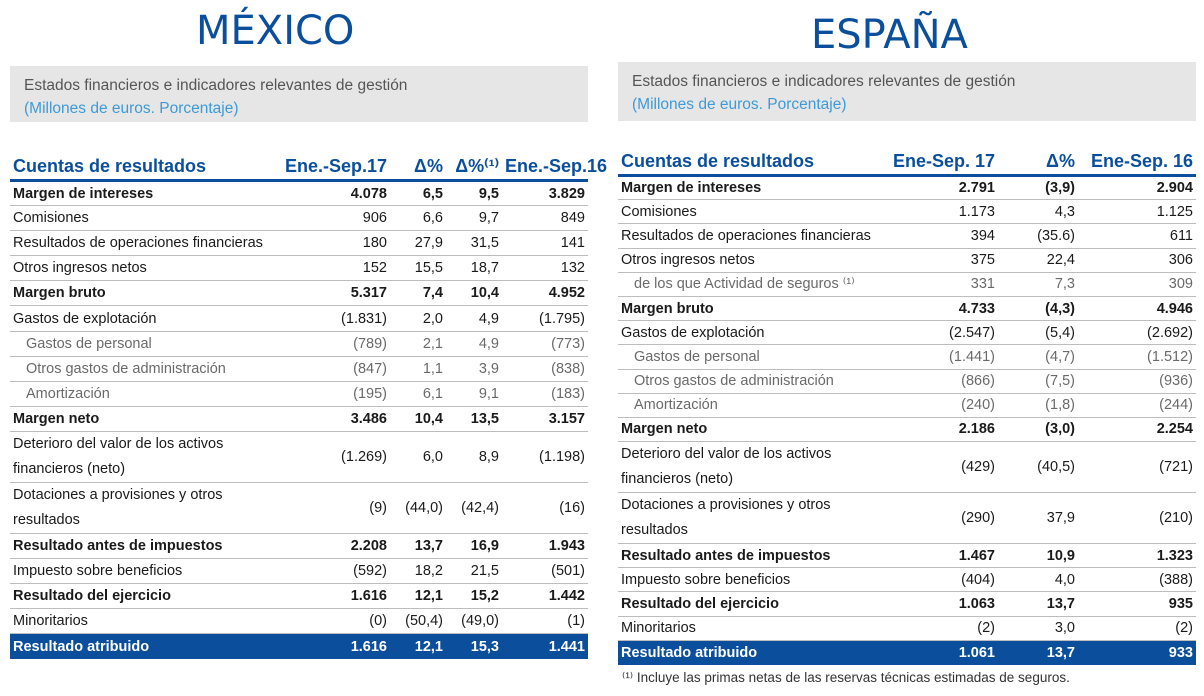 The image size is (1204, 696). Describe the element at coordinates (474, 621) in the screenshot. I see `mexico-cell-3: (49,0)` at that location.